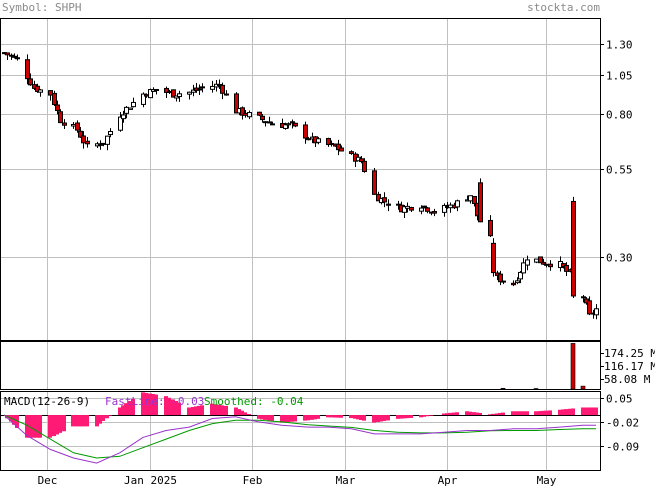 The image size is (655, 486). What do you see at coordinates (299, 439) in the screenshot?
I see `macd-fast-line` at bounding box center [299, 439].